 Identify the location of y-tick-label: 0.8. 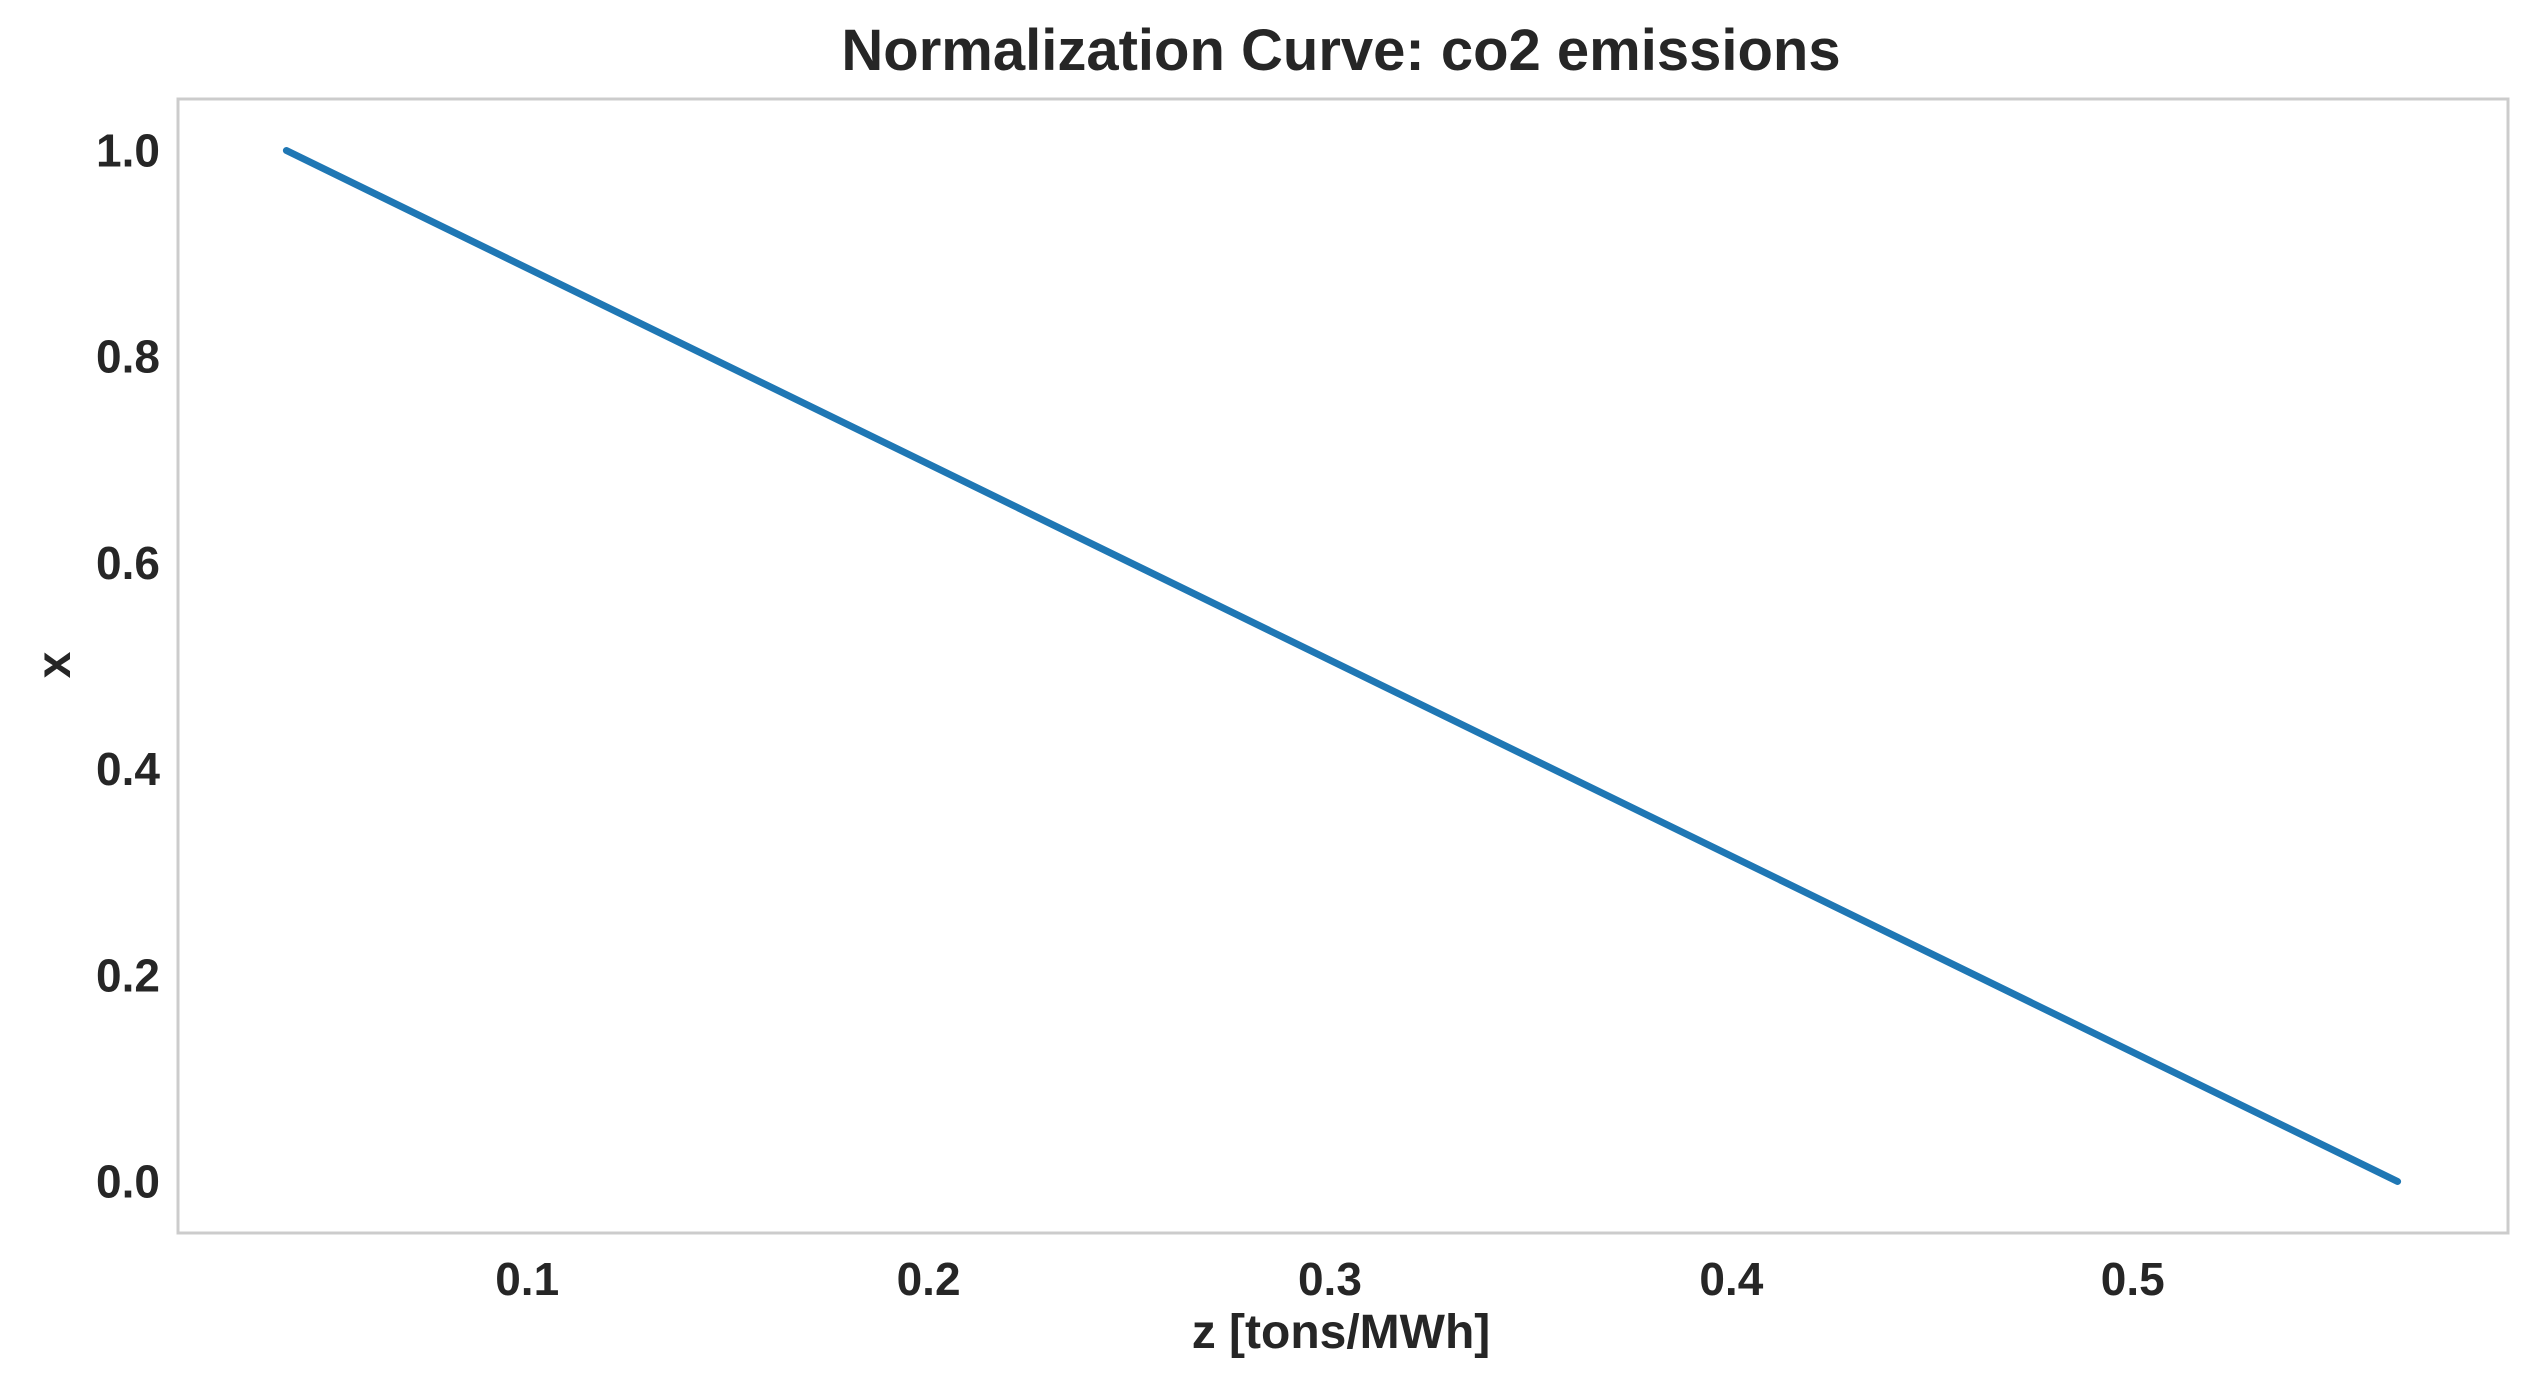
(128, 357).